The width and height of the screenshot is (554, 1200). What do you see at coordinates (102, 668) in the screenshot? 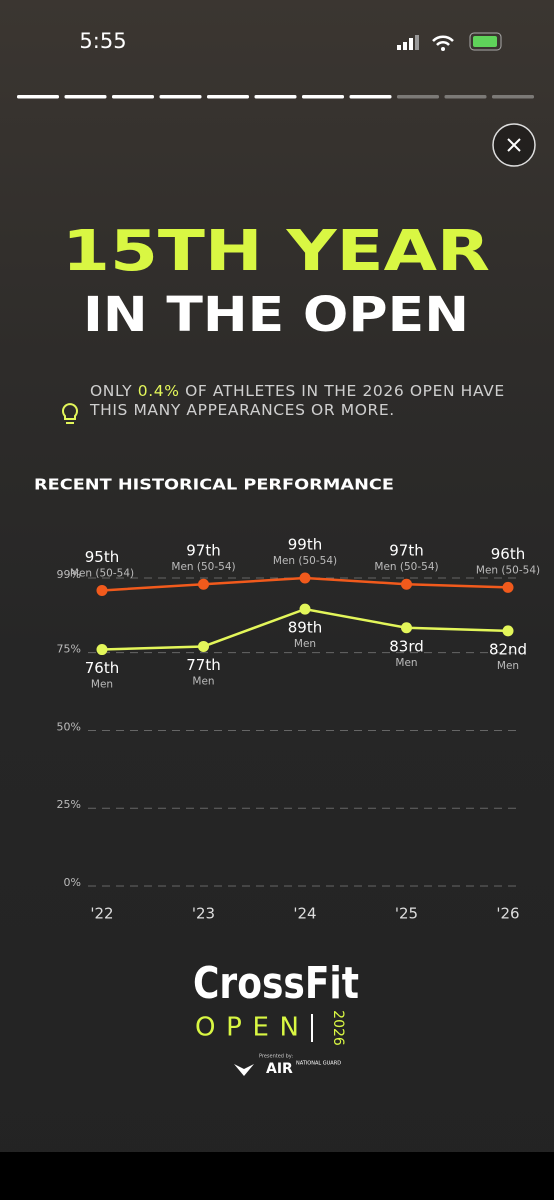
I see `data-label: 76th` at bounding box center [102, 668].